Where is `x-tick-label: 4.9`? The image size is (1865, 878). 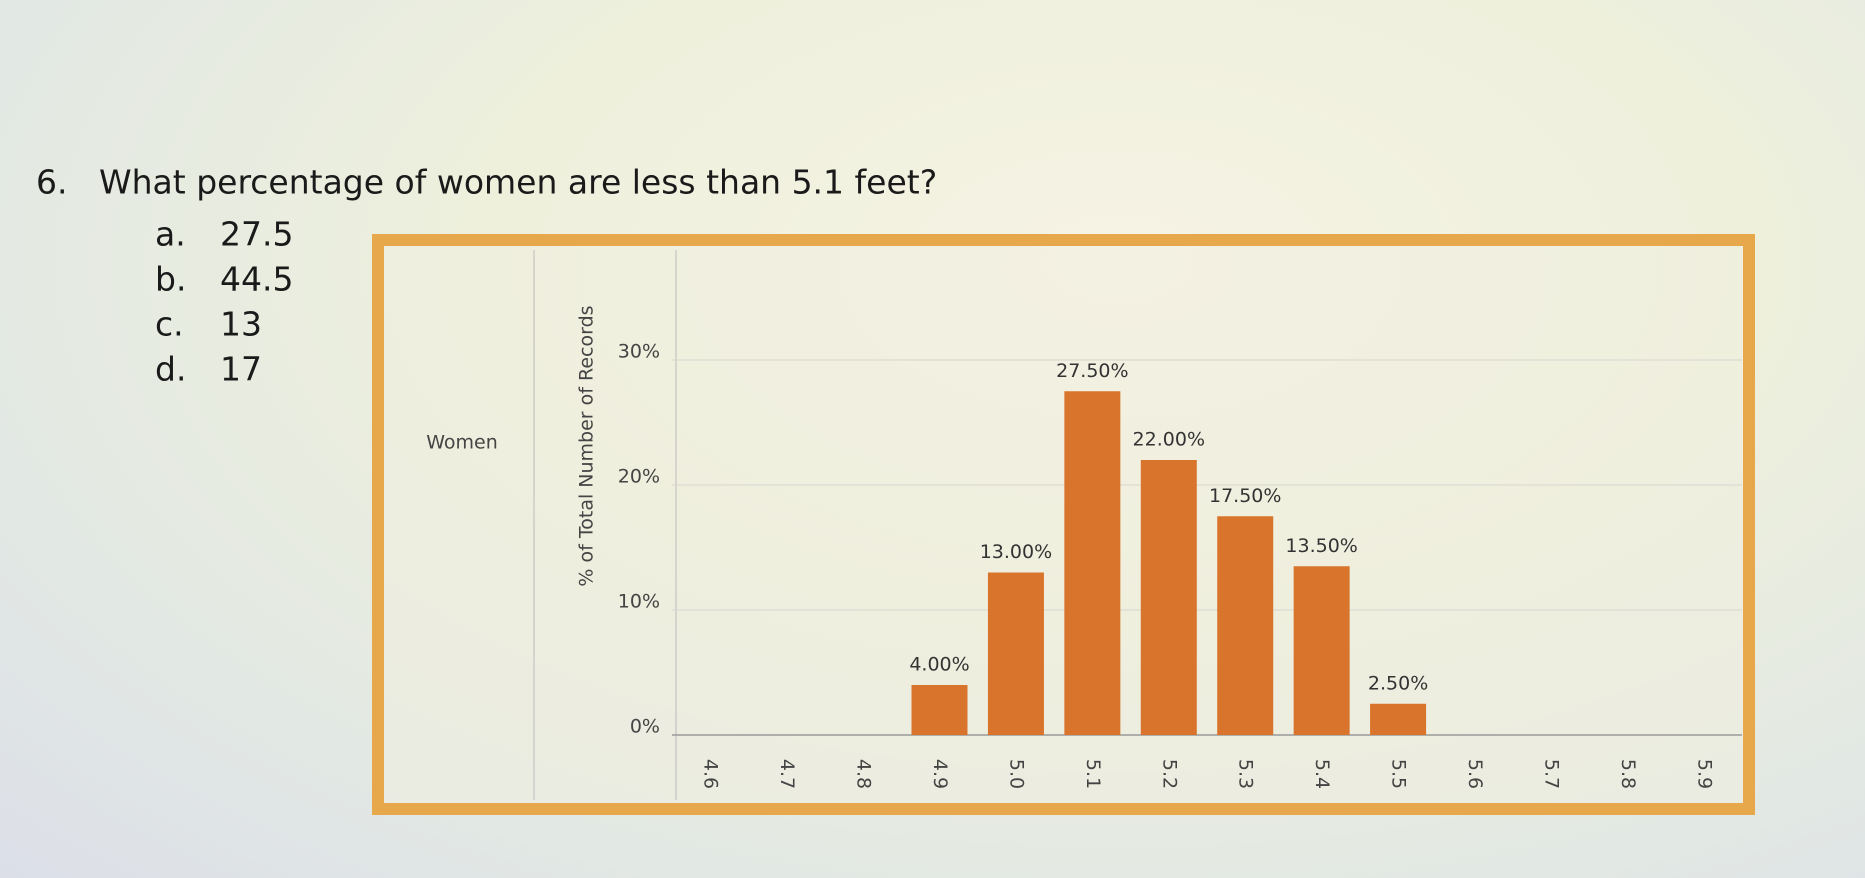 x-tick-label: 4.9 is located at coordinates (940, 774).